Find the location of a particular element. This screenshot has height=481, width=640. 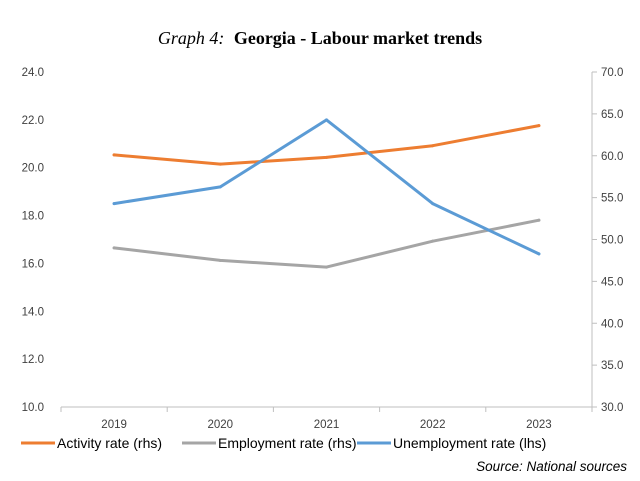

right-tick-label: 55.0 is located at coordinates (612, 199).